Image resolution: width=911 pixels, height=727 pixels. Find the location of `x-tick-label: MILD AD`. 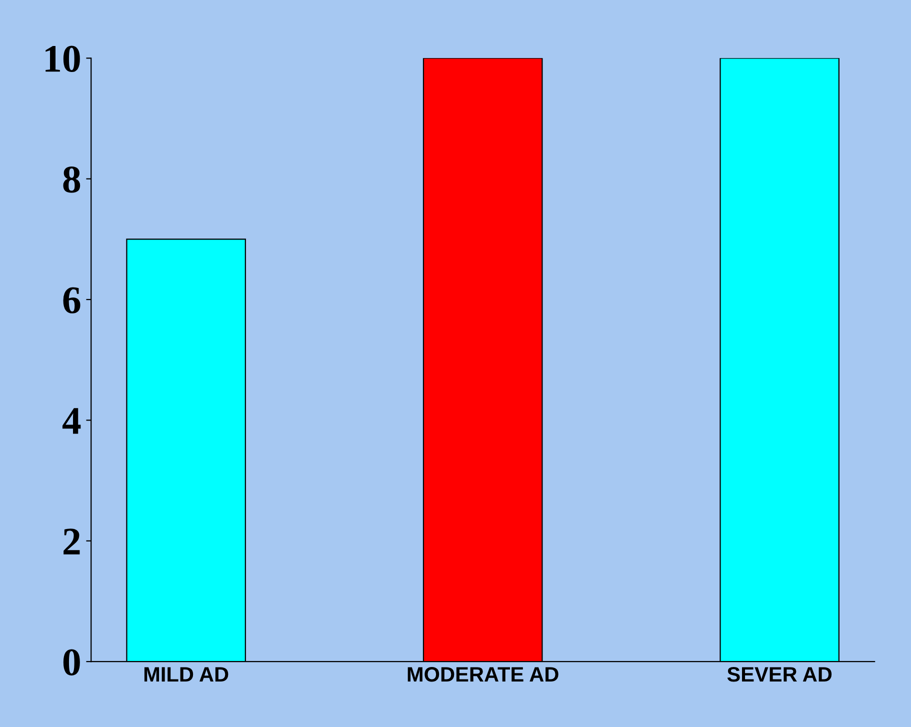

x-tick-label: MILD AD is located at coordinates (186, 674).